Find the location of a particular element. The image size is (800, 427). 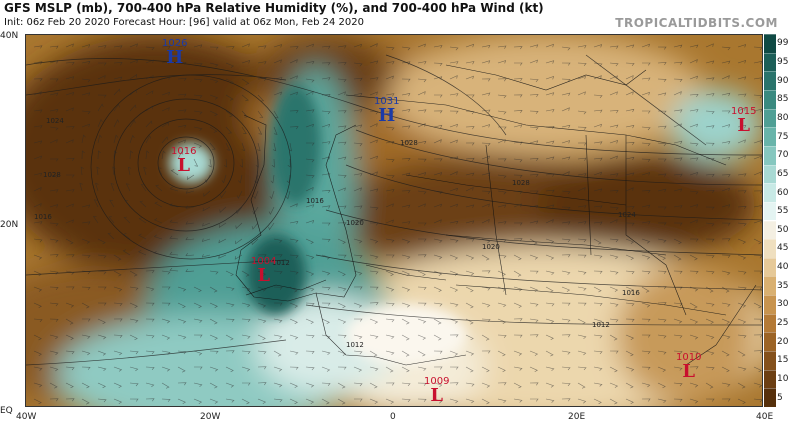

isobar-label: 1012 is located at coordinates (355, 345).